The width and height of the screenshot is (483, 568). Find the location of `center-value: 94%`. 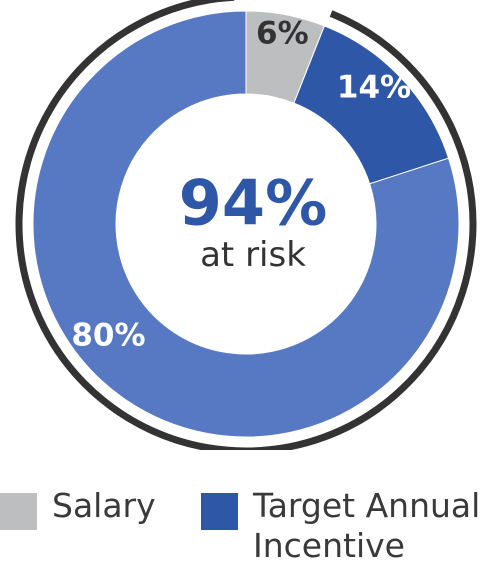

center-value: 94% is located at coordinates (253, 203).